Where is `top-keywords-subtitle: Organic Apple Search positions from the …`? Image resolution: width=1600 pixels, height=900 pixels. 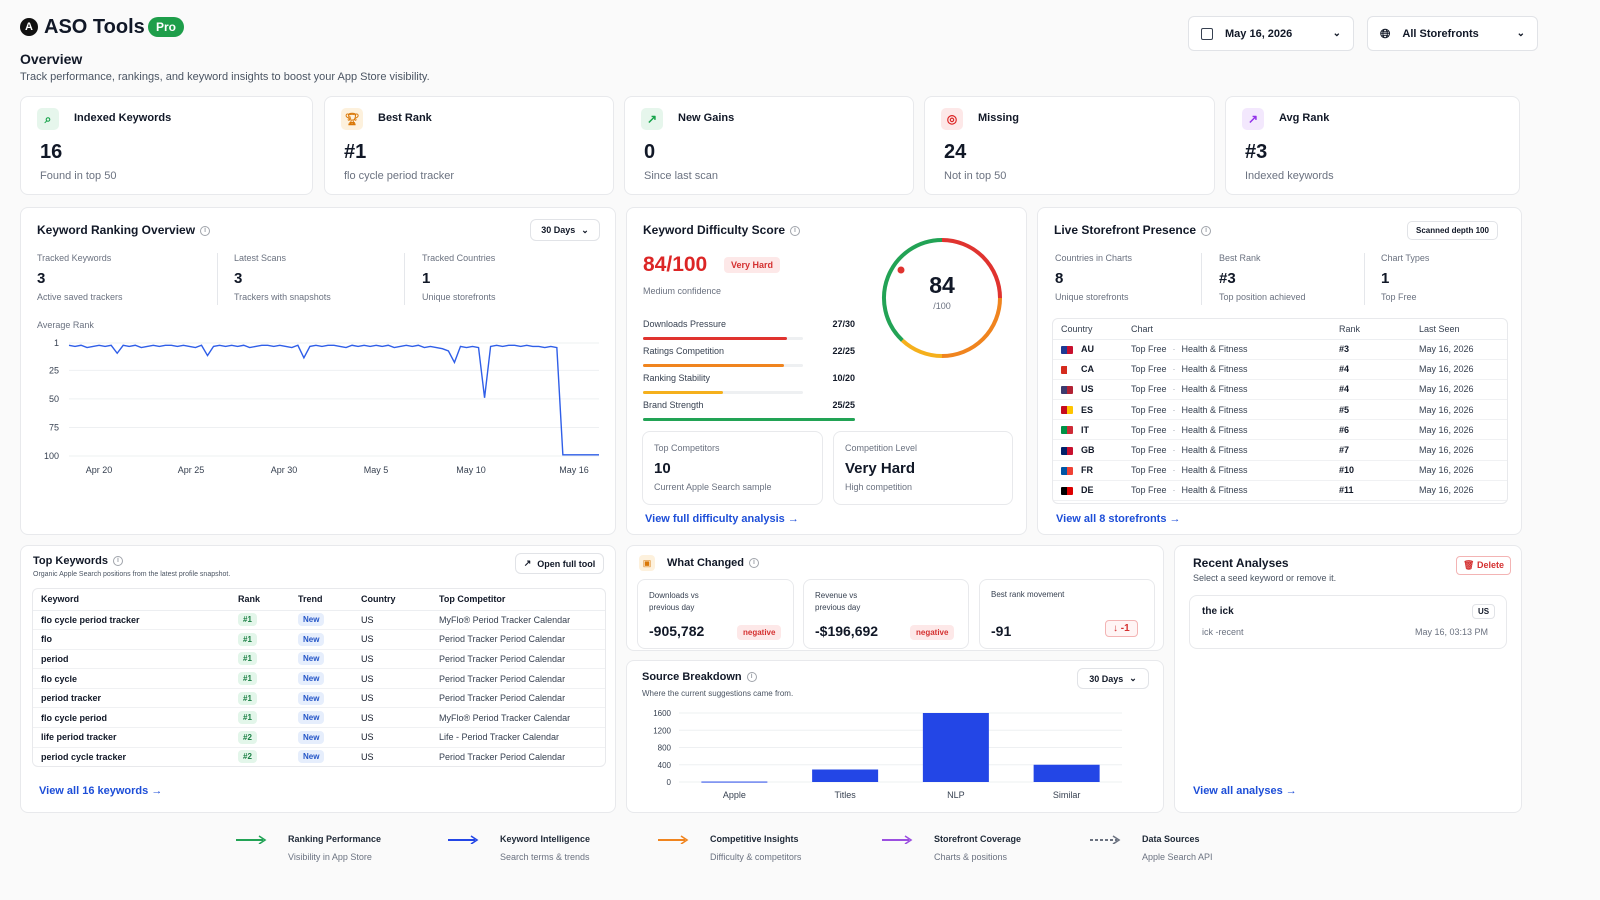 top-keywords-subtitle: Organic Apple Search positions from the … is located at coordinates (132, 574).